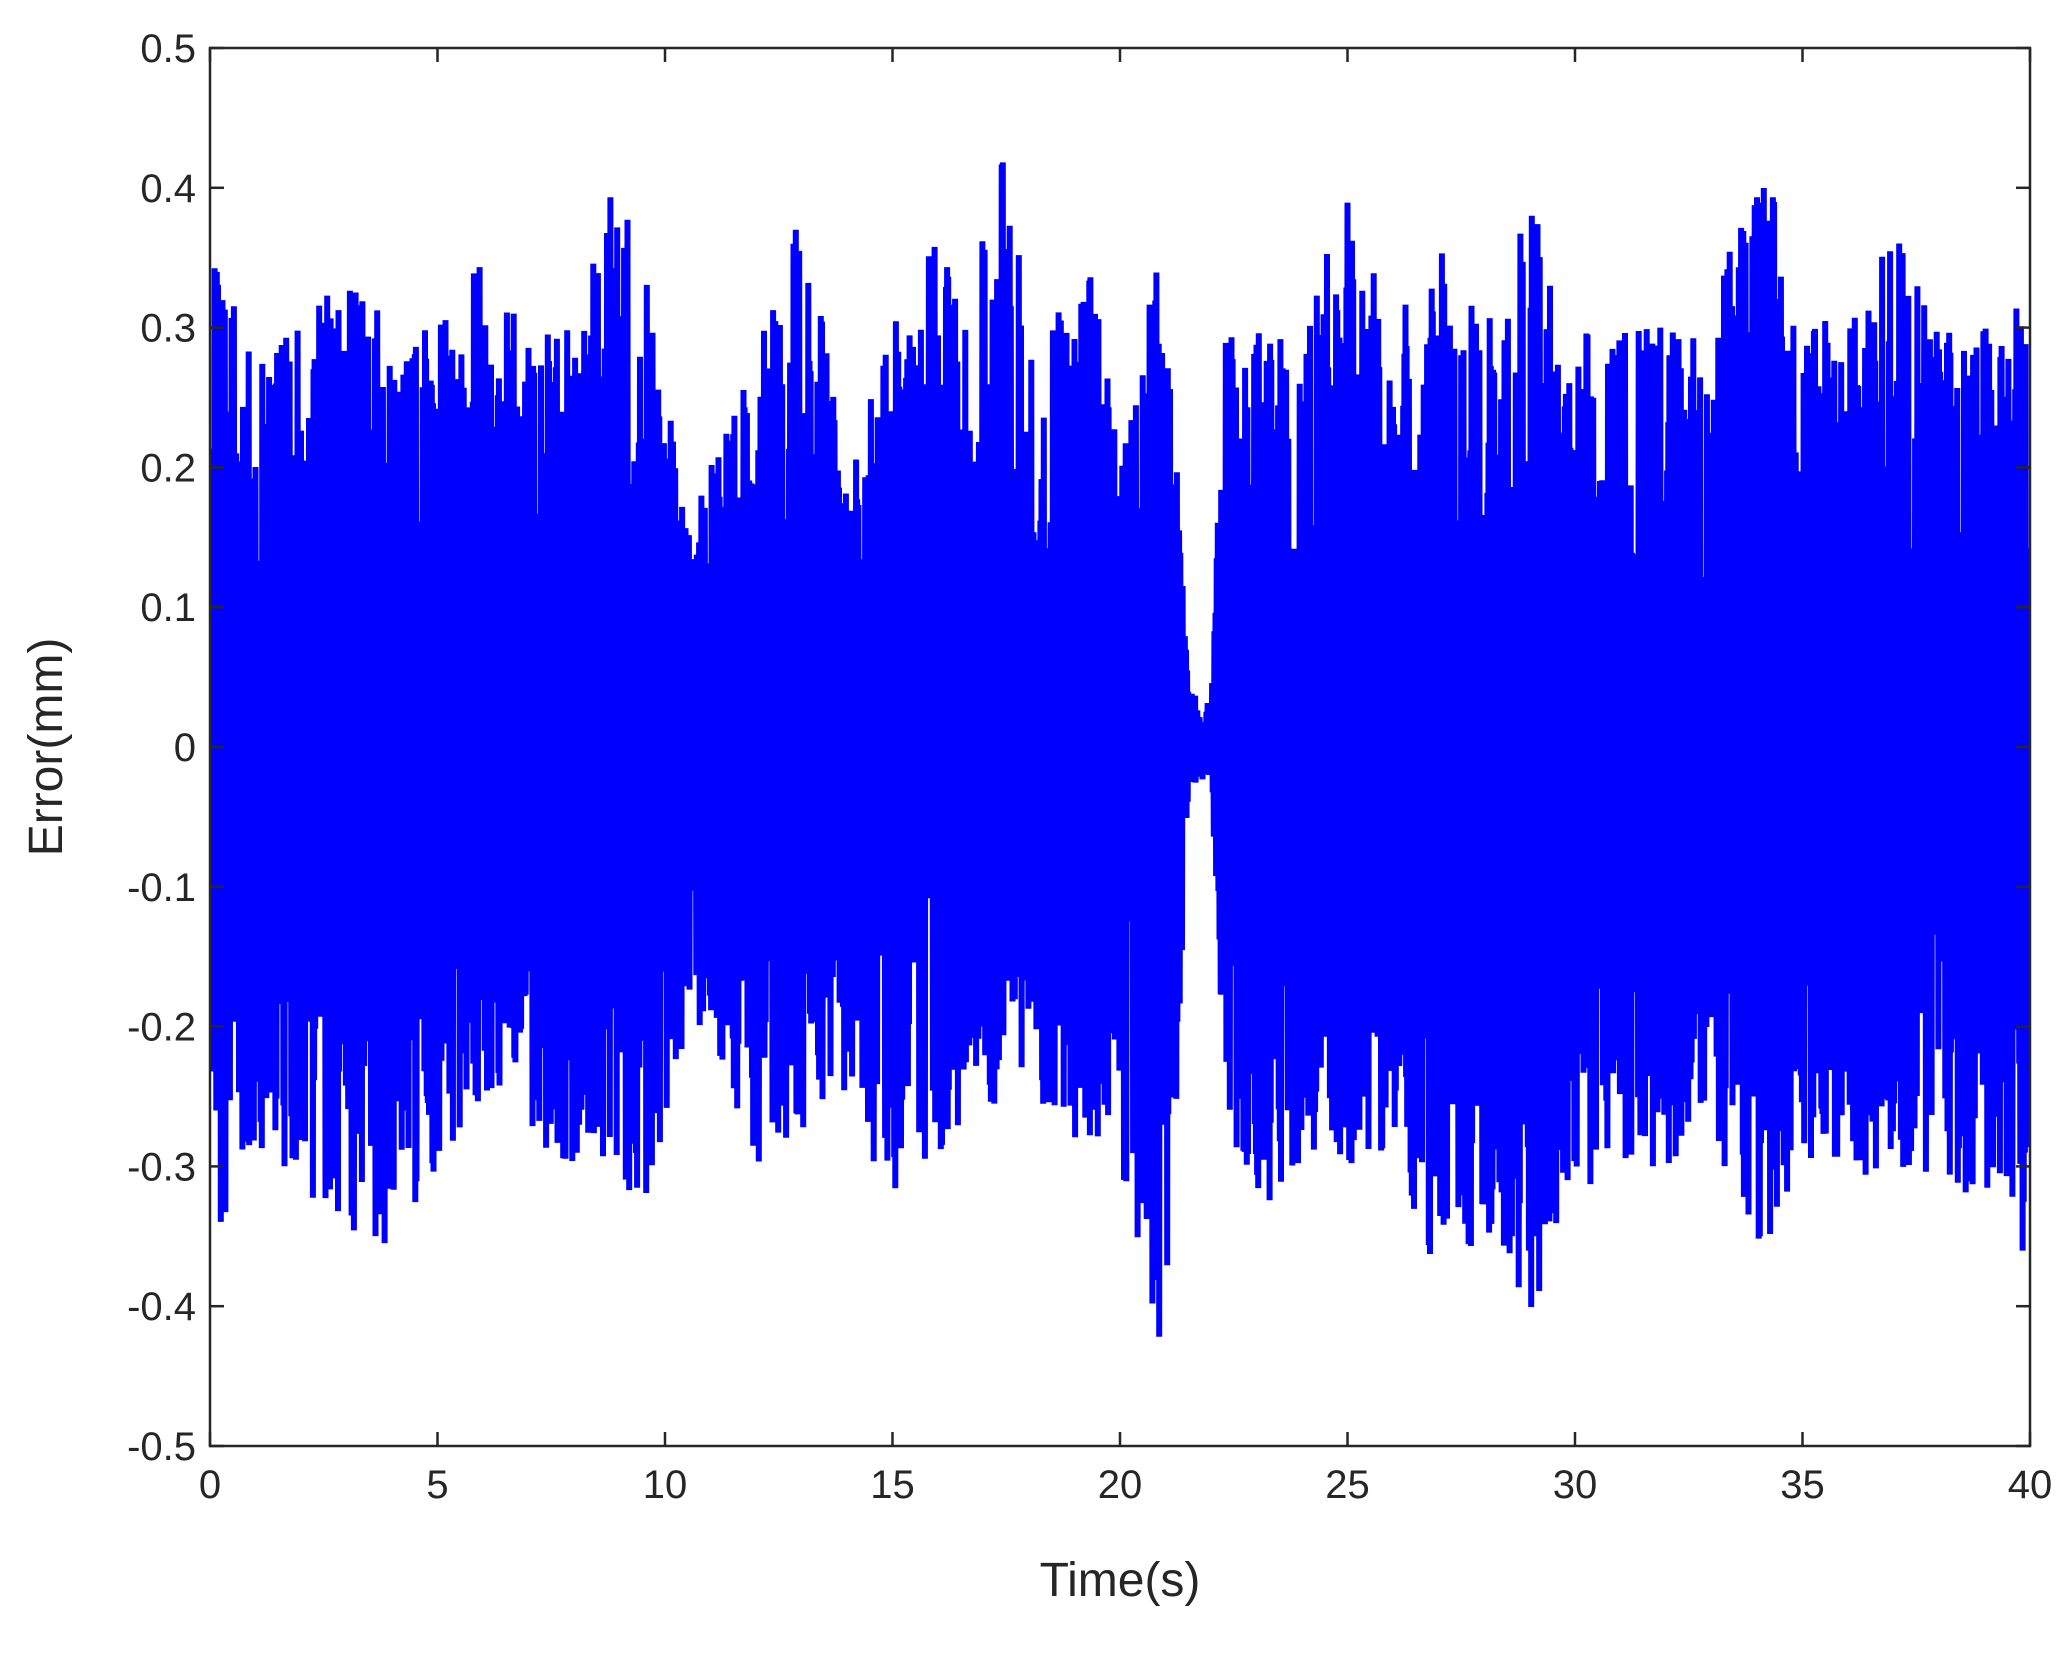 The height and width of the screenshot is (1656, 2072). I want to click on y-tick-label: -0.1, so click(161, 888).